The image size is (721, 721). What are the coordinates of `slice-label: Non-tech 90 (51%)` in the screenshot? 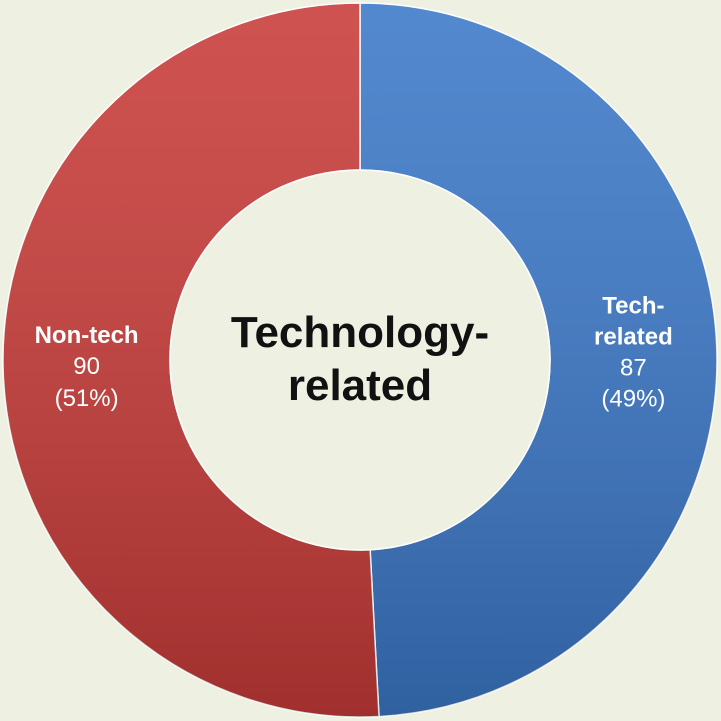 It's located at (87, 367).